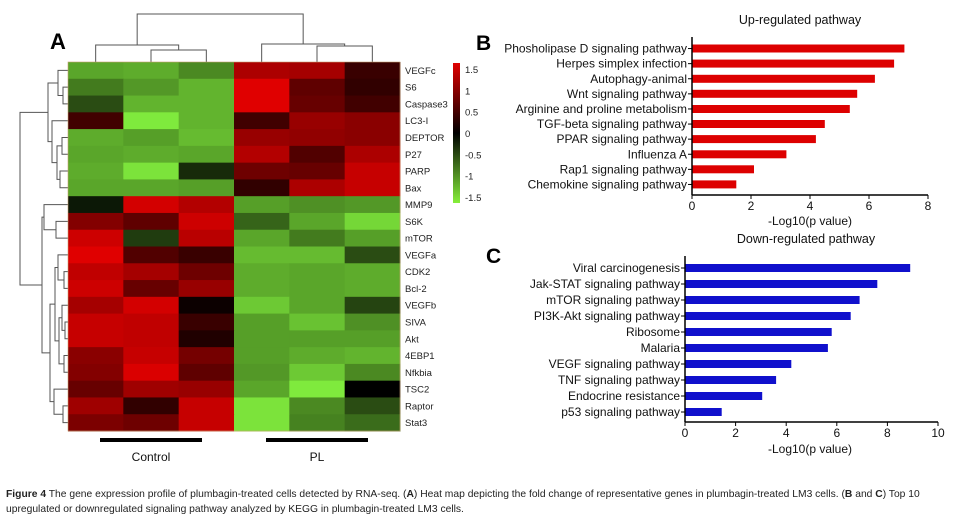 Image resolution: width=962 pixels, height=531 pixels. What do you see at coordinates (619, 380) in the screenshot?
I see `category-label: TNF signaling pathway` at bounding box center [619, 380].